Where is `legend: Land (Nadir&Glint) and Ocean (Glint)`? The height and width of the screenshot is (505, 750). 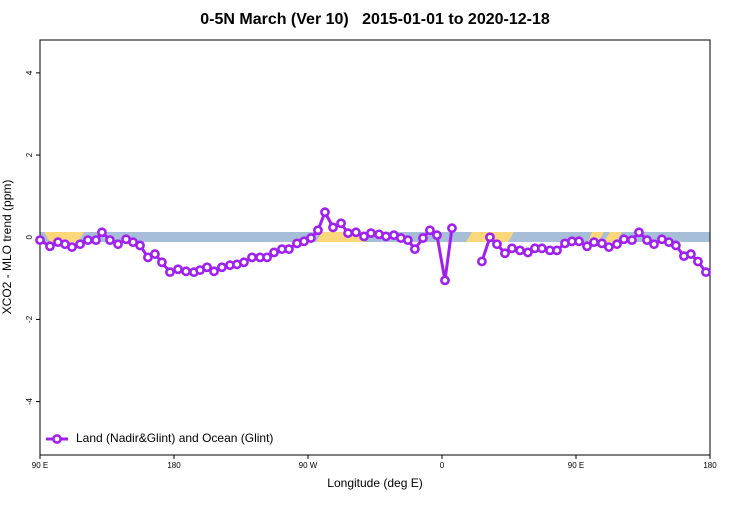 legend: Land (Nadir&Glint) and Ocean (Glint) is located at coordinates (159, 438).